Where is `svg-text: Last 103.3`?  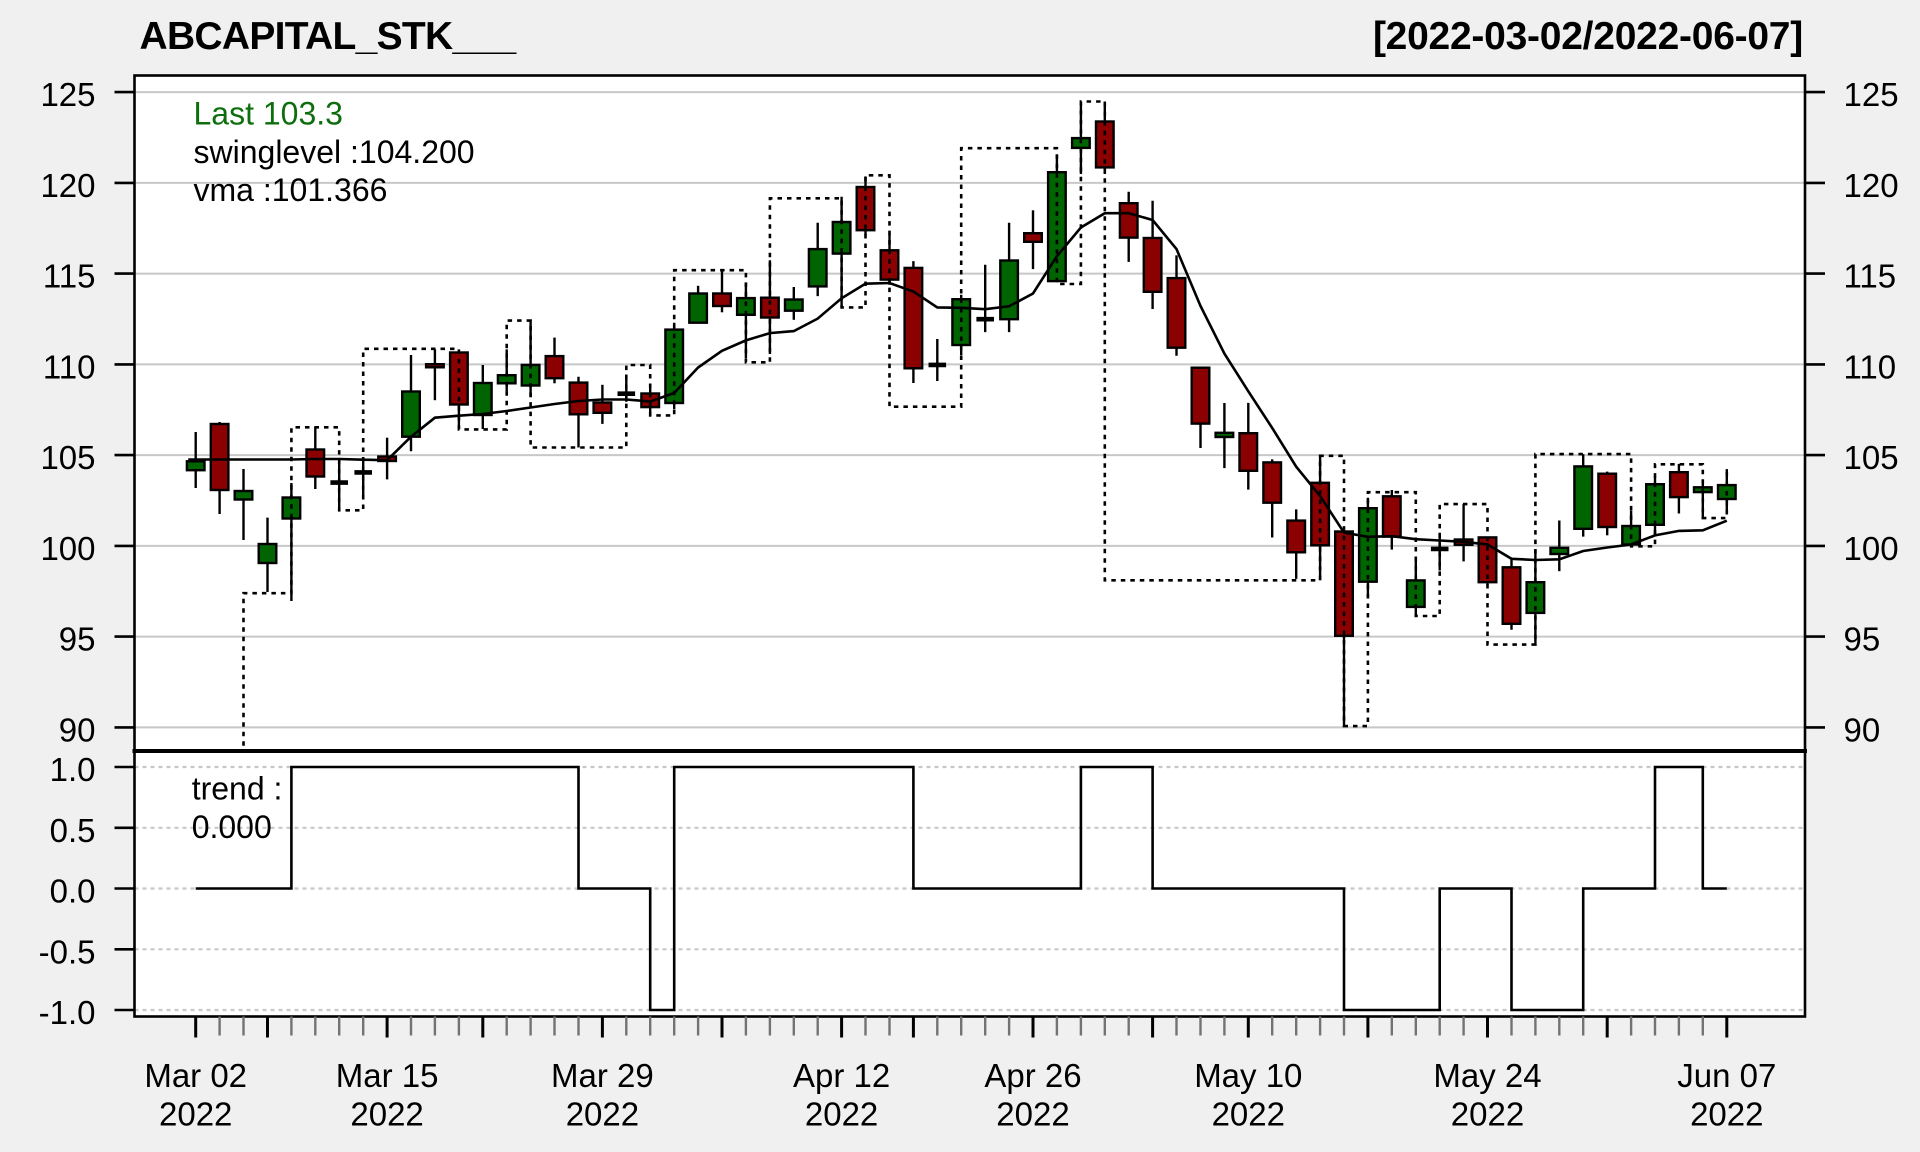
svg-text: Last 103.3 is located at coordinates (268, 113).